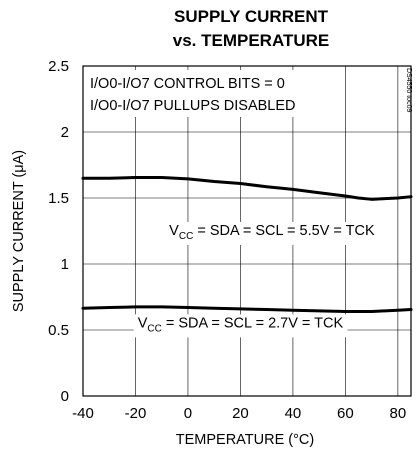  I want to click on series-label-text: VCC = SDA = SCL = 2.7V = TCK, so click(241, 324).